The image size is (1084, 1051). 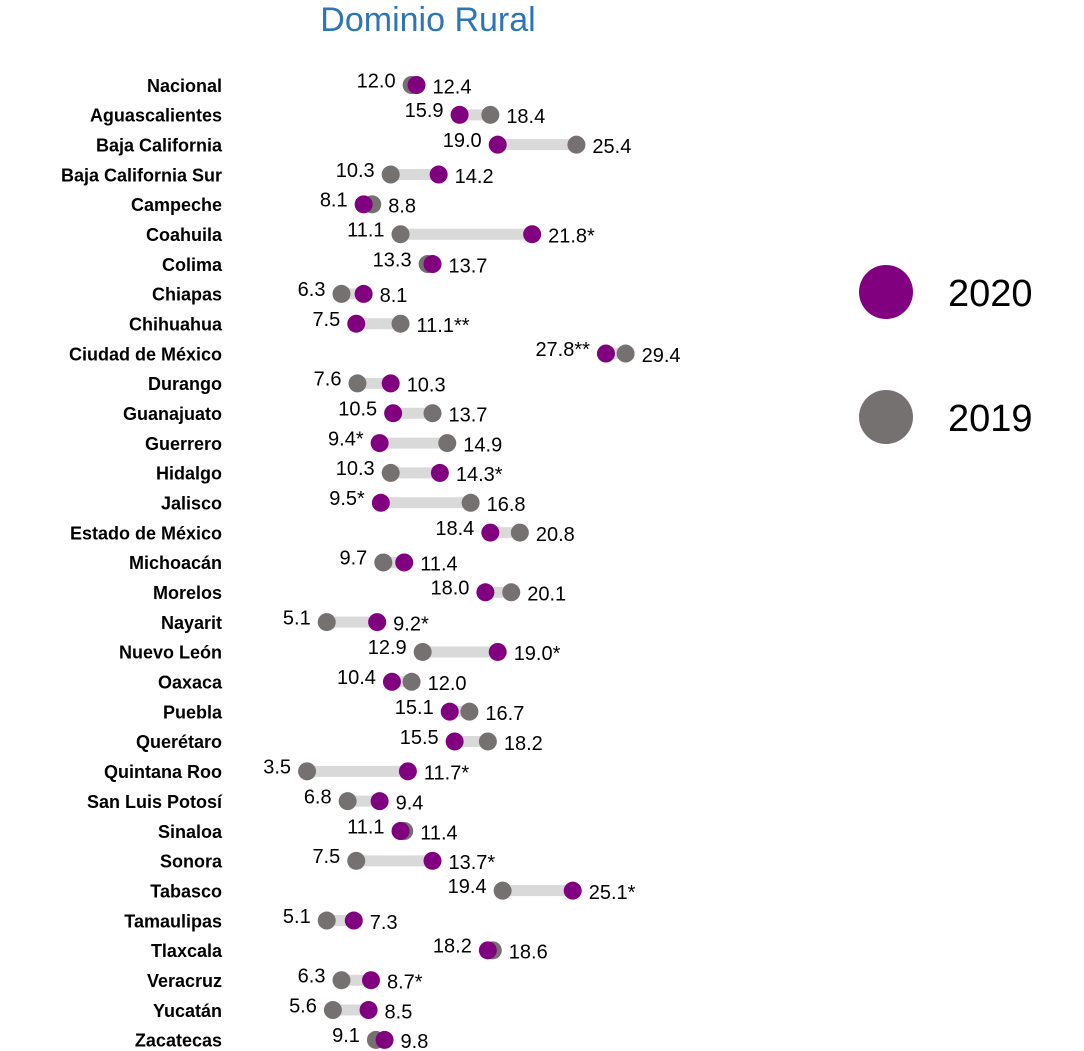 I want to click on value-label: 27.8**, so click(x=562, y=350).